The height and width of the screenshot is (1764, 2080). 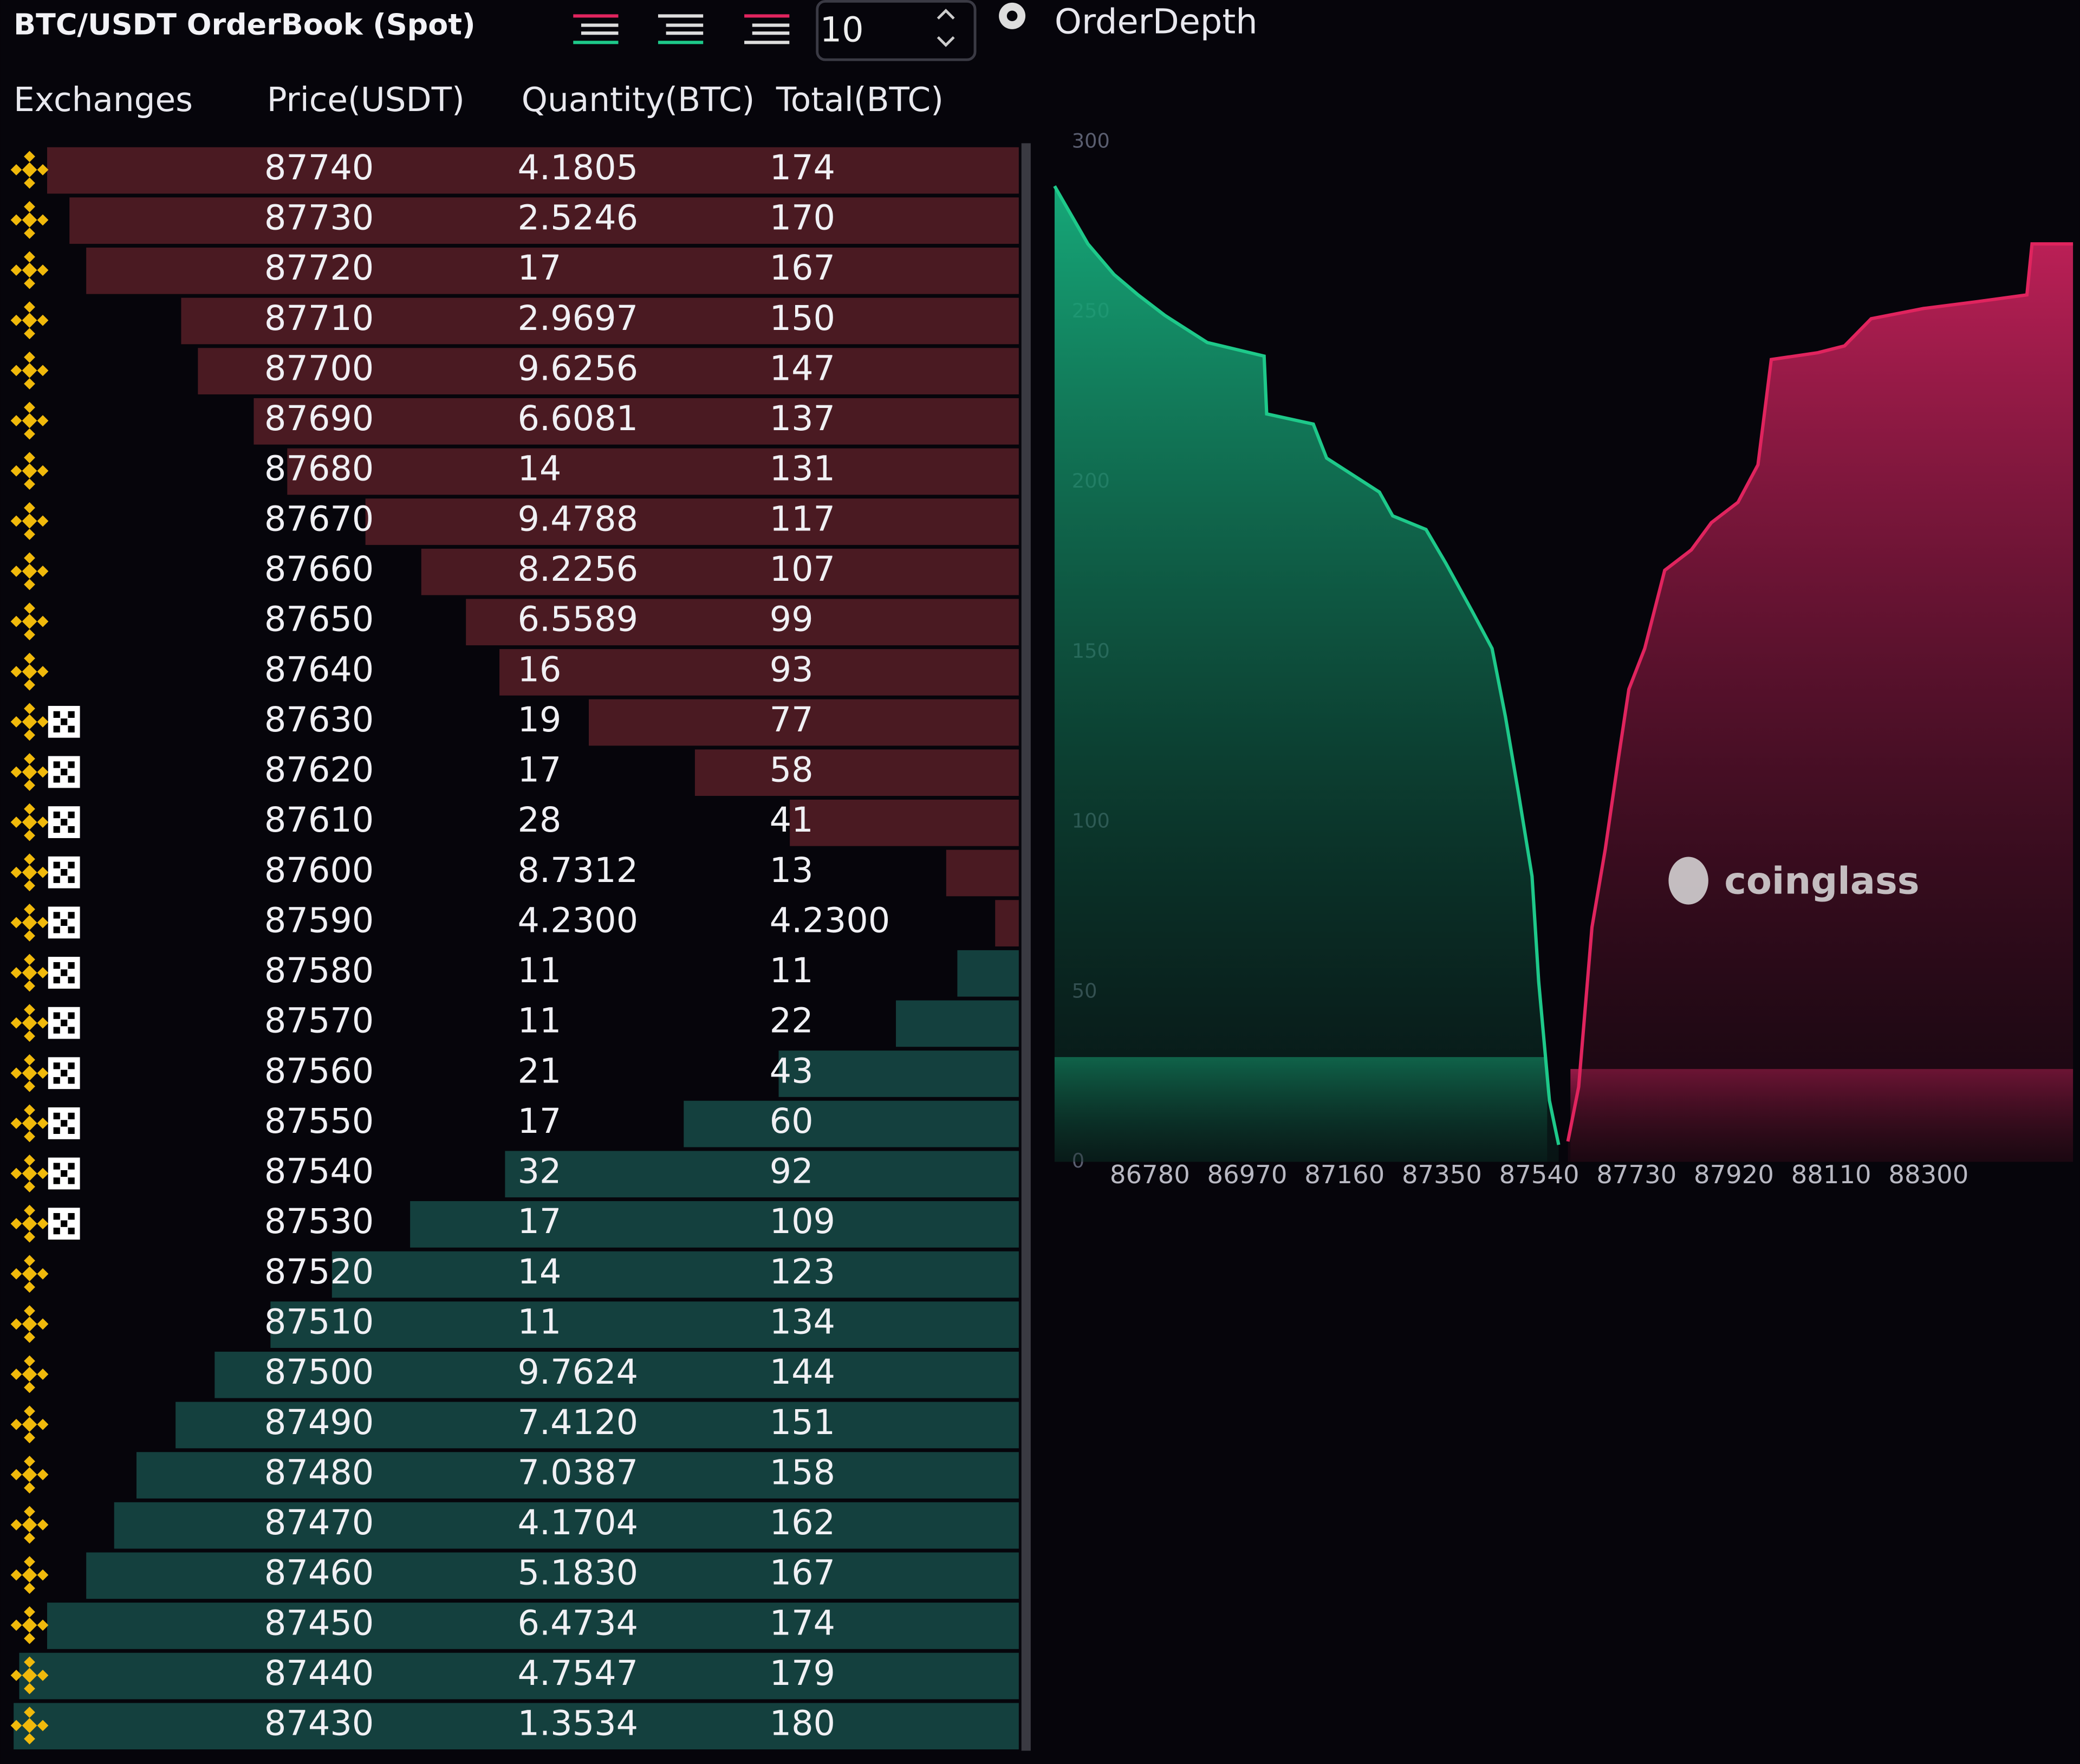 I want to click on price: 87730, so click(x=319, y=218).